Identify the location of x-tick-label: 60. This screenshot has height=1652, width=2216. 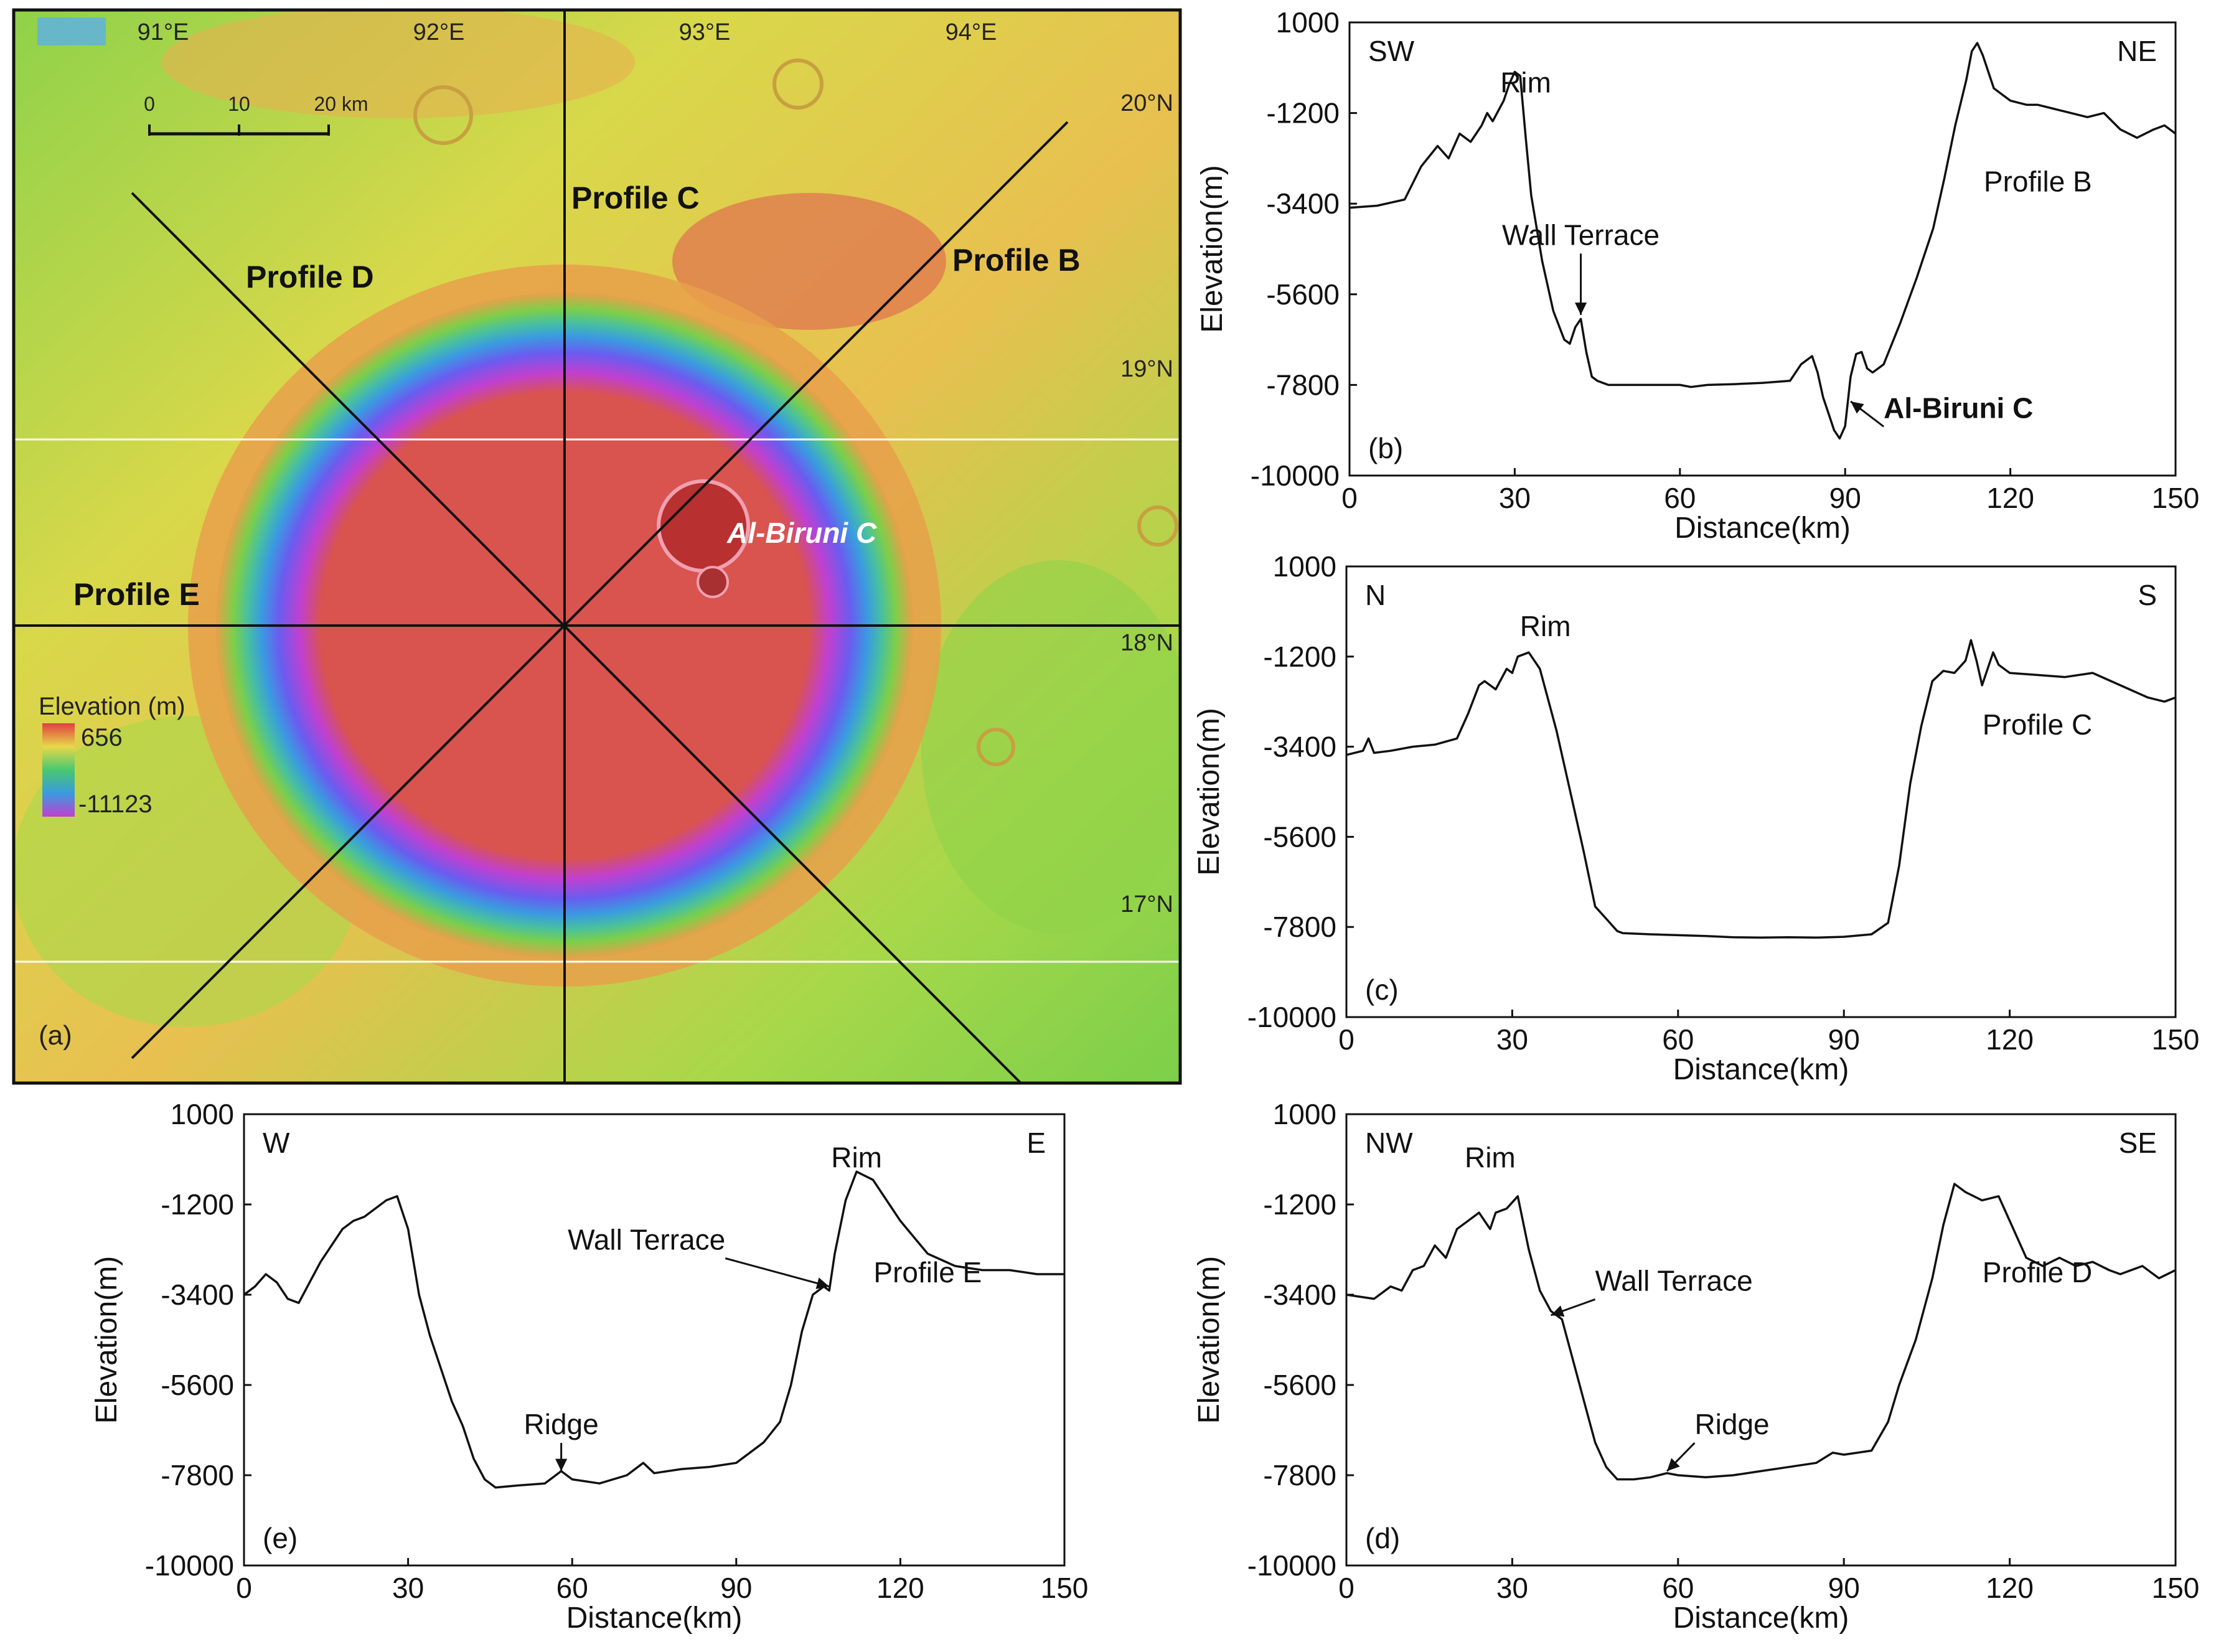
(1678, 1039).